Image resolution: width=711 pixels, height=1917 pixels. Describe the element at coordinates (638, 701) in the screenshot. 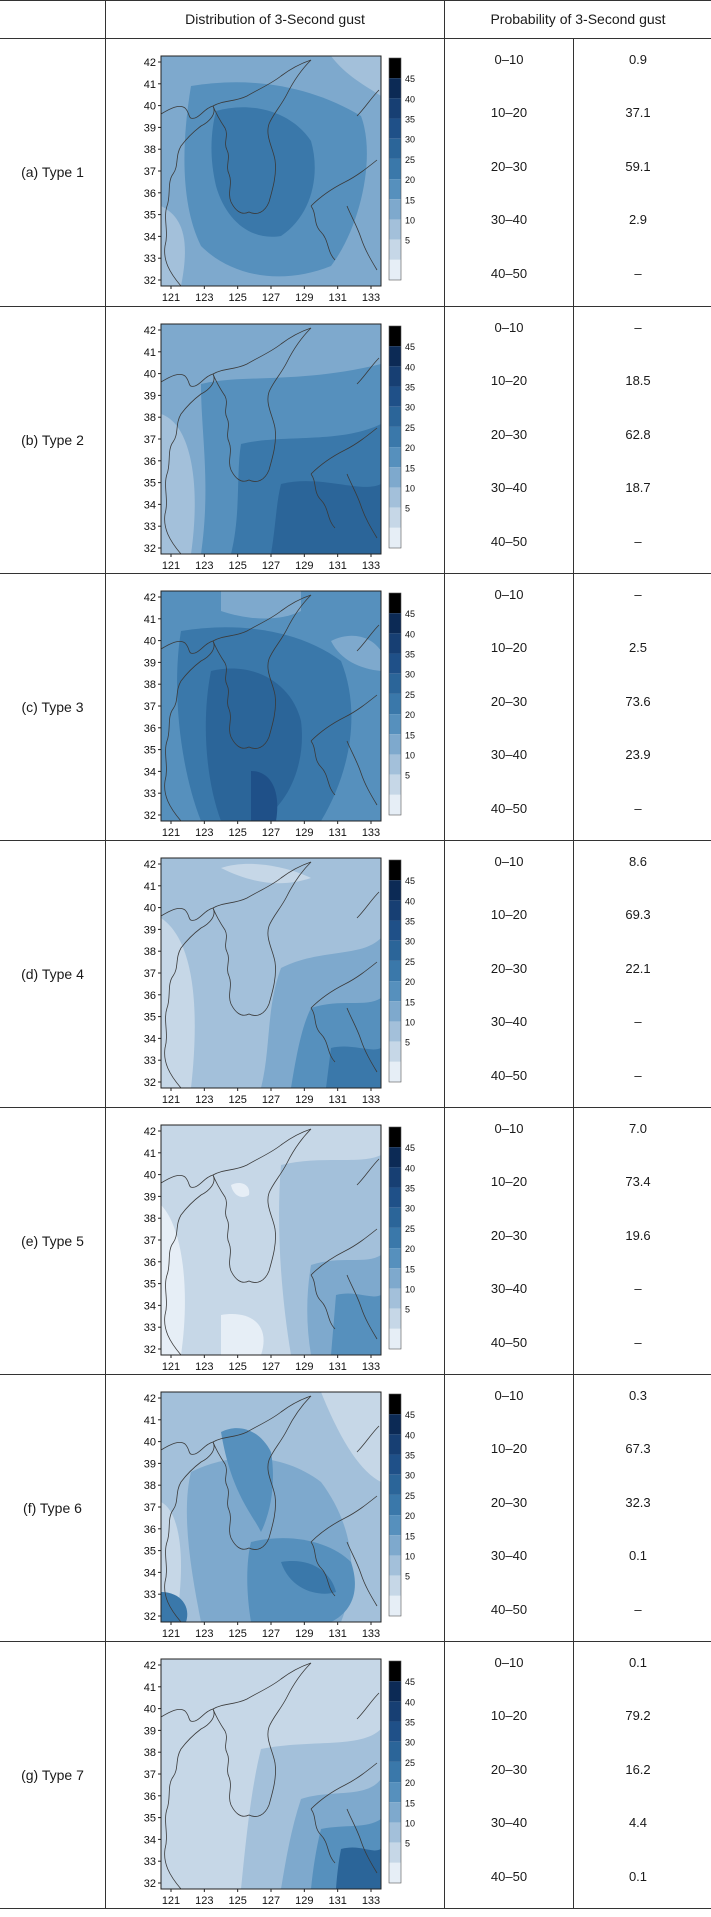

I see `gust-probability-cell: 73.6` at that location.